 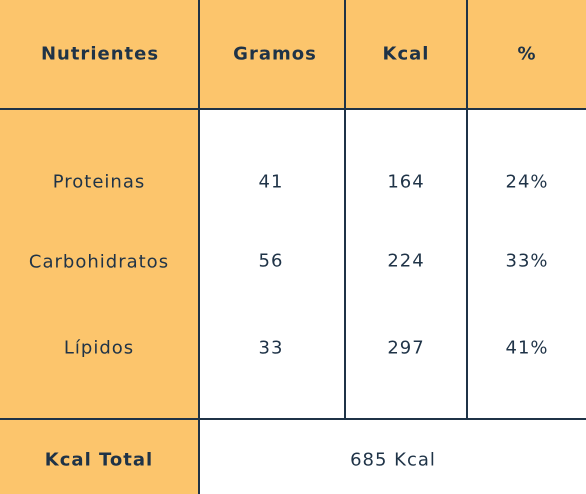 I want to click on cell: 41%, so click(x=527, y=348).